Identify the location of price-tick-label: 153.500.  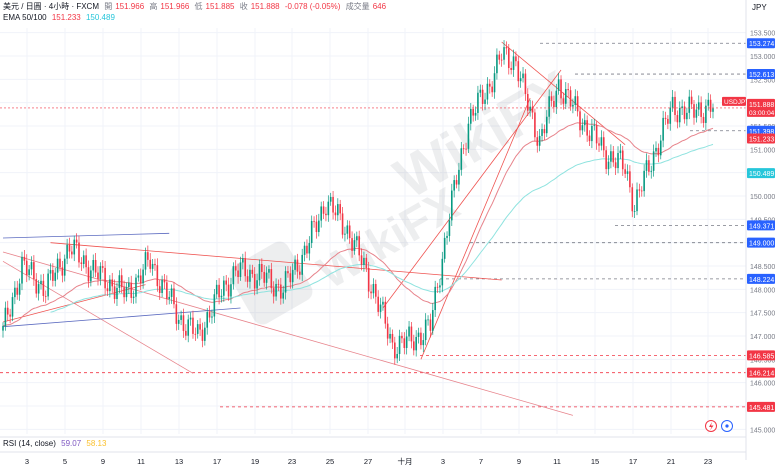
(762, 34).